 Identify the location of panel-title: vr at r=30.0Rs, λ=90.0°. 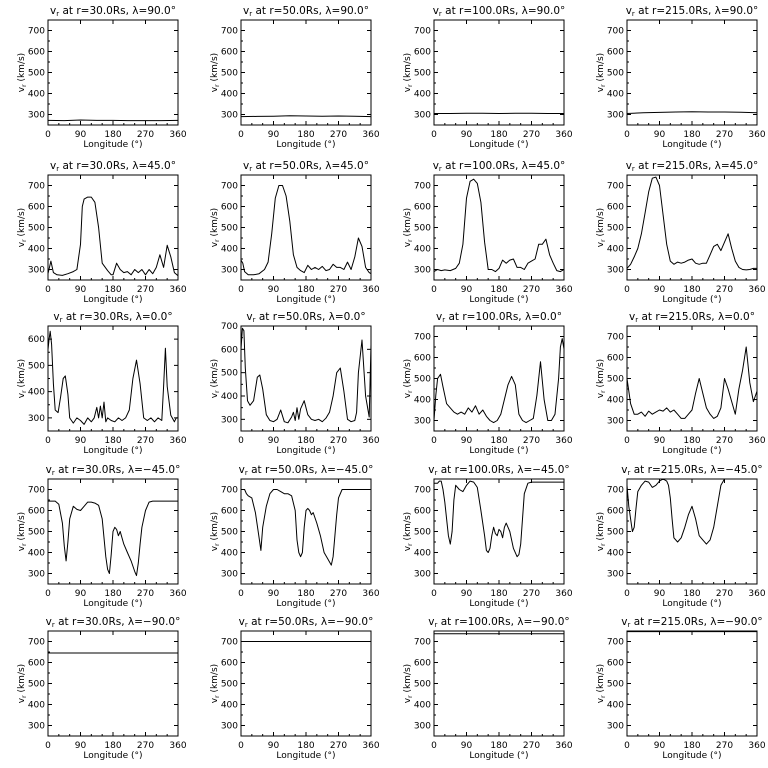
(113, 11).